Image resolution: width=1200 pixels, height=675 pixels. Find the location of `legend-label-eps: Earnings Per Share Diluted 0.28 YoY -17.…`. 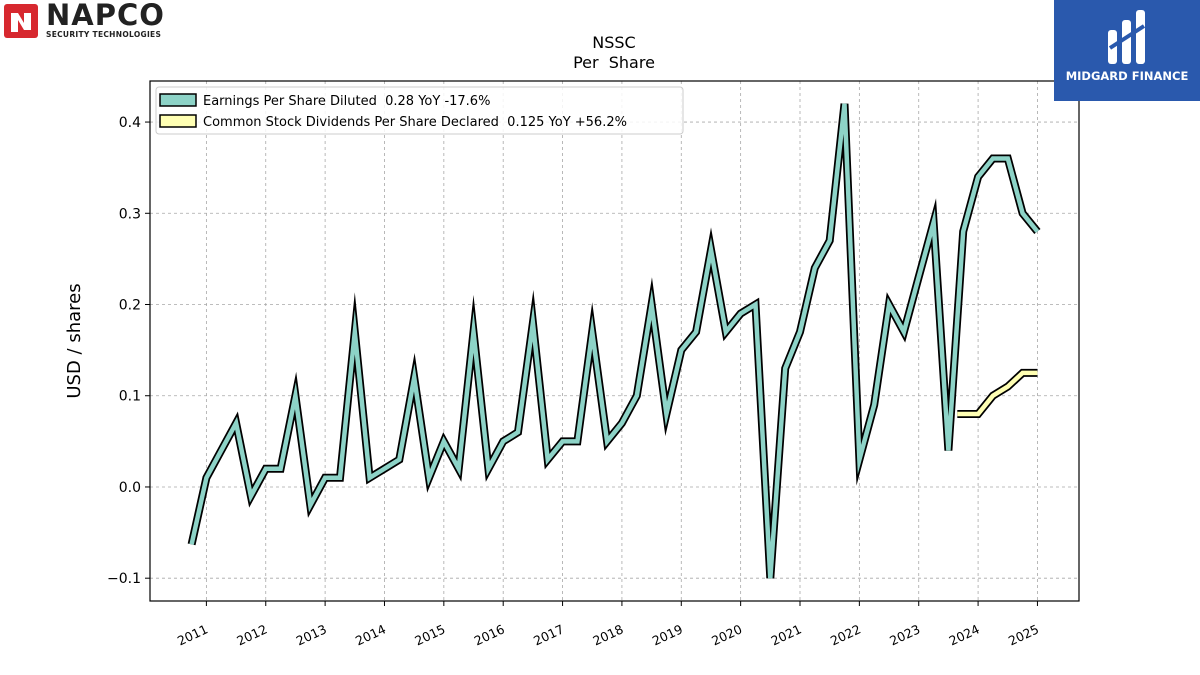

legend-label-eps: Earnings Per Share Diluted 0.28 YoY -17.… is located at coordinates (346, 101).